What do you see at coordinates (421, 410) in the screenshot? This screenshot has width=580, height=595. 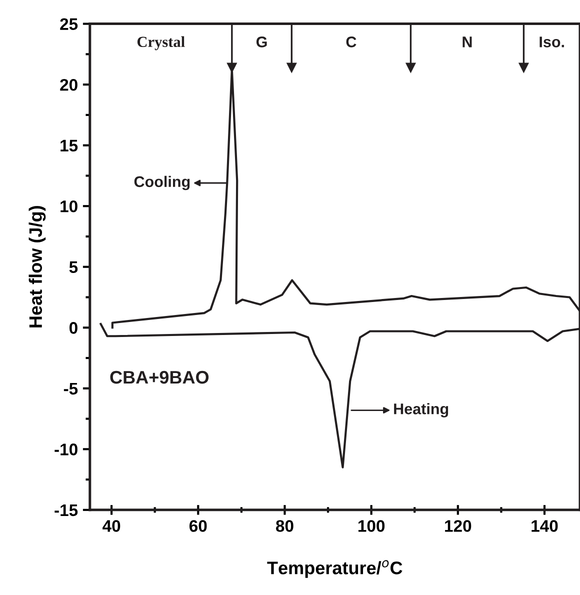 I see `annotation: Heating` at bounding box center [421, 410].